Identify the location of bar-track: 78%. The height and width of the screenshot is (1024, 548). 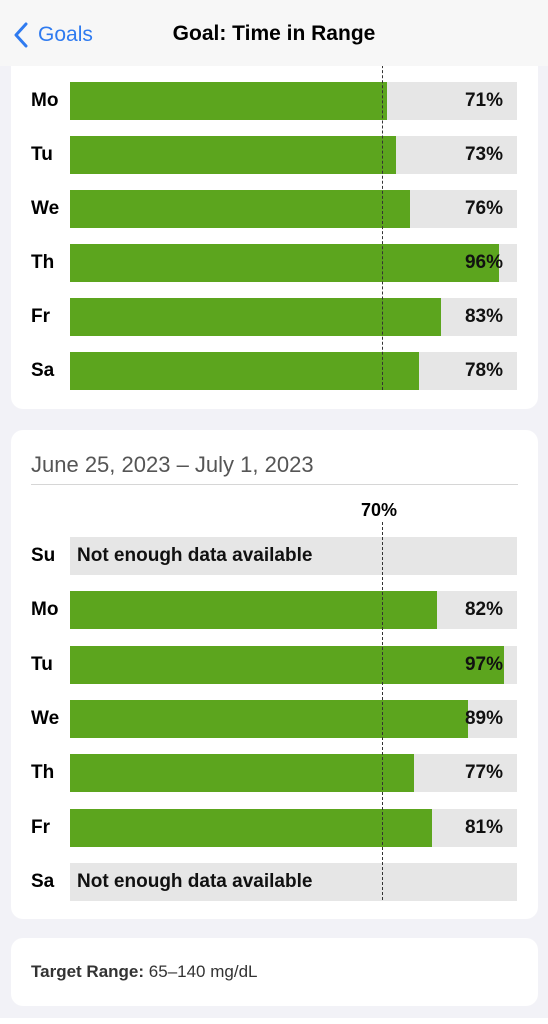
(293, 371).